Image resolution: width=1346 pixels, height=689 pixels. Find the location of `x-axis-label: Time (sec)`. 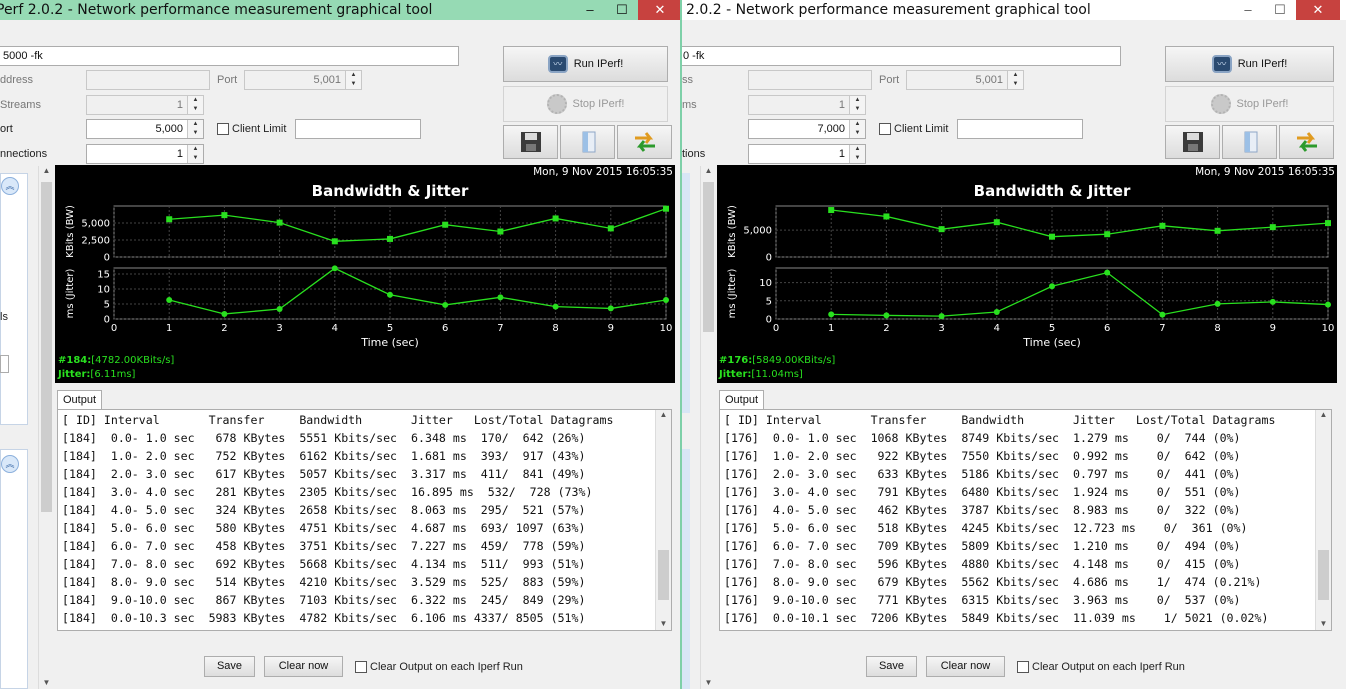

x-axis-label: Time (sec) is located at coordinates (389, 342).